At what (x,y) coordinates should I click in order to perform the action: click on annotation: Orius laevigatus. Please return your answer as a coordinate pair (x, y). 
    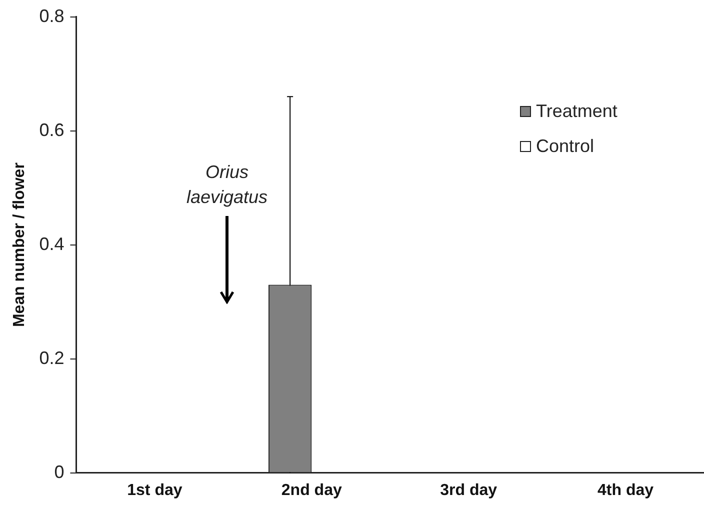
    Looking at the image, I should click on (227, 185).